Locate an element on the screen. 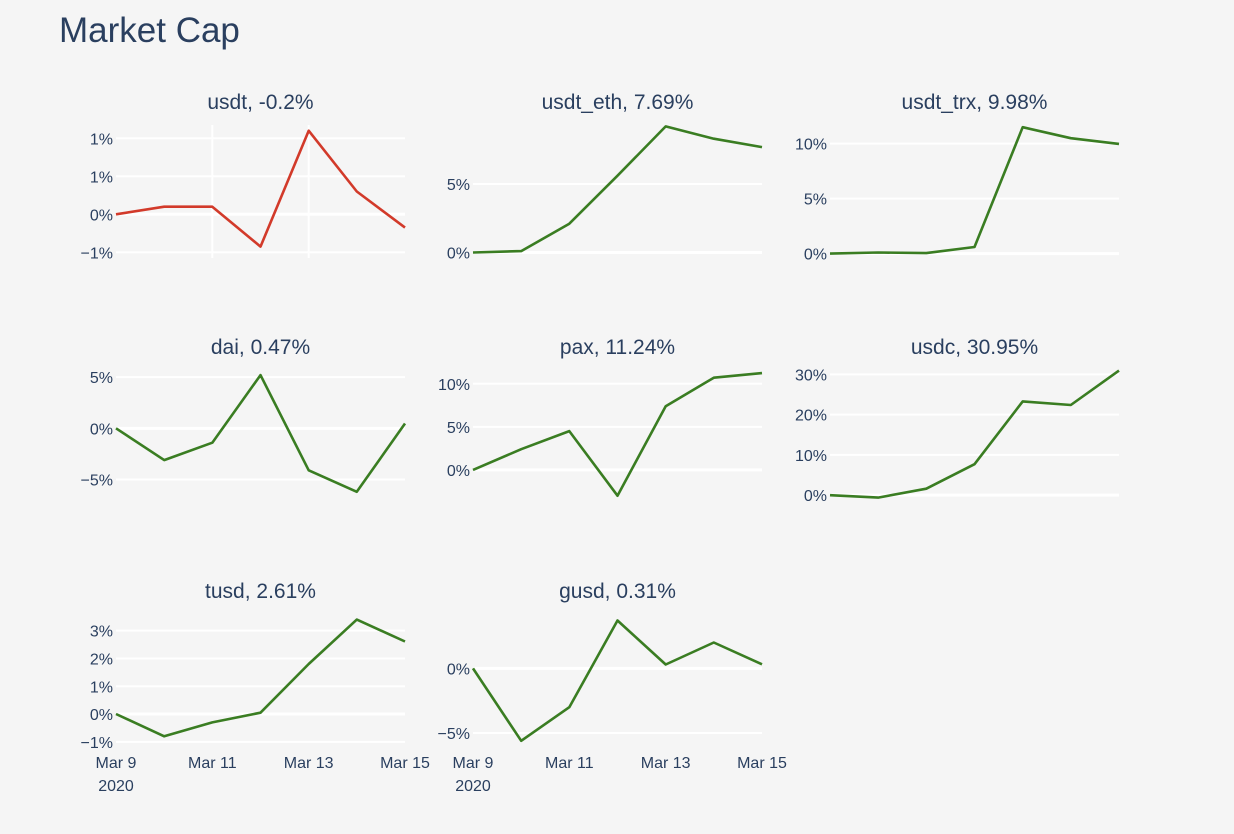 The height and width of the screenshot is (834, 1234). series-line-usdt_trx is located at coordinates (974, 190).